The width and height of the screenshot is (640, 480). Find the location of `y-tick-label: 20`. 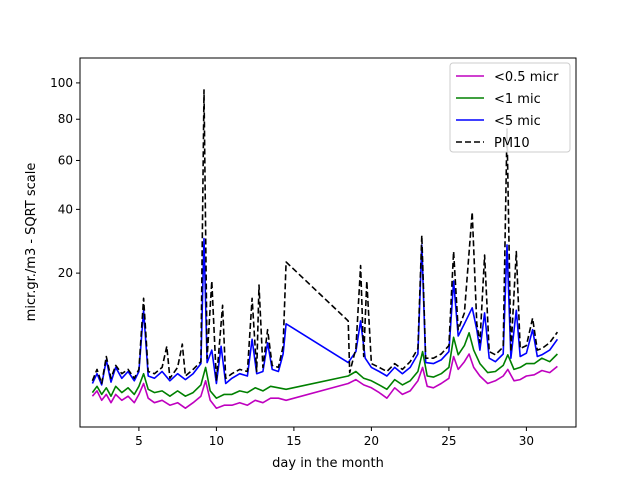

y-tick-label: 20 is located at coordinates (65, 273).